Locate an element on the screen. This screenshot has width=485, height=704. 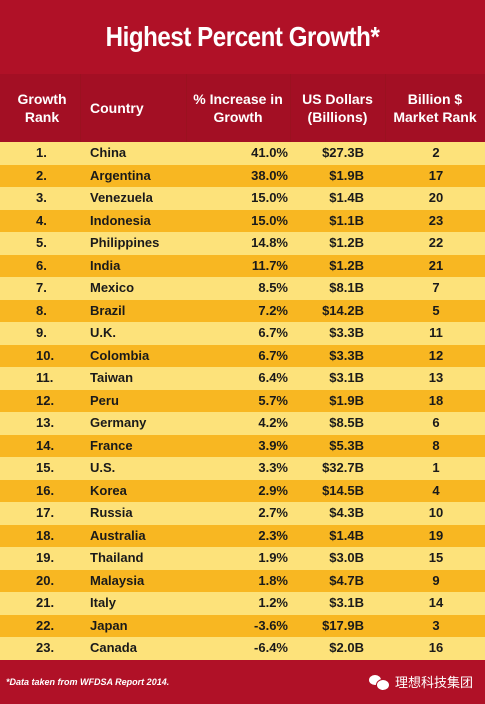
table-row: 21. Italy 1.2% $3.1B 14 is located at coordinates (242, 603).